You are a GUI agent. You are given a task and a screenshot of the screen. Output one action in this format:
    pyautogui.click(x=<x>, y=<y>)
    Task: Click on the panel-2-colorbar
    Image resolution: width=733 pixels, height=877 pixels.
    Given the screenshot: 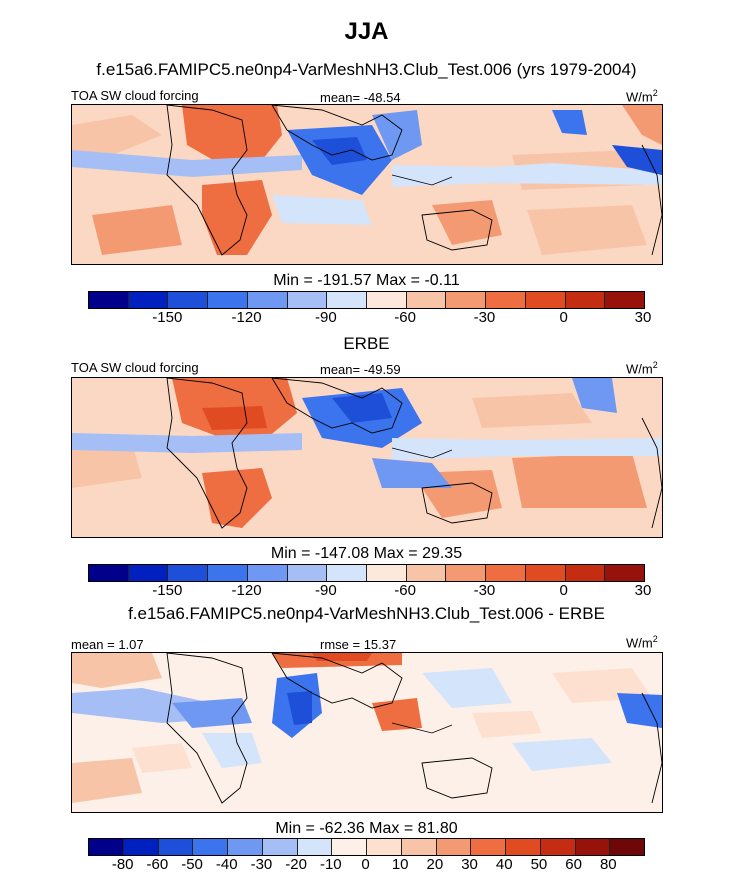 What is the action you would take?
    pyautogui.click(x=366, y=573)
    